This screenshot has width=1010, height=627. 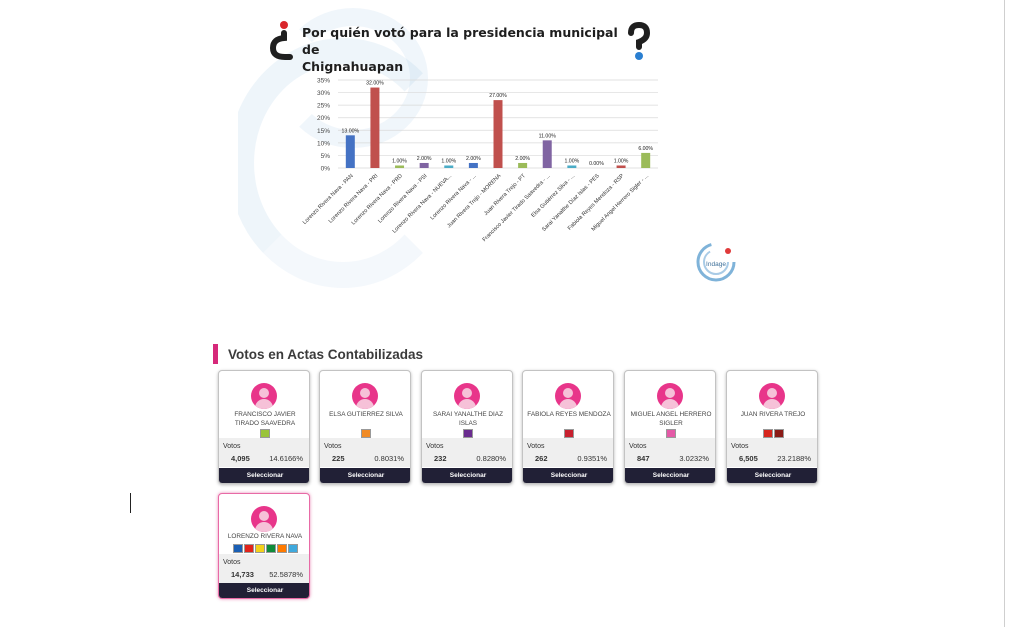 What do you see at coordinates (645, 149) in the screenshot?
I see `data-label: 6.00%` at bounding box center [645, 149].